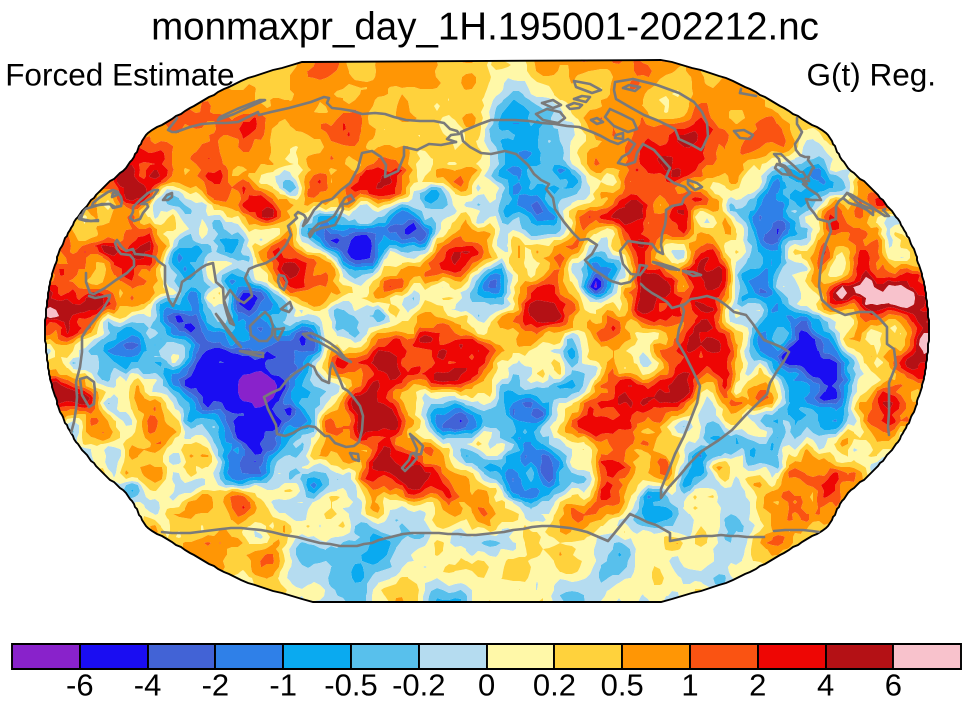 The width and height of the screenshot is (972, 703). Describe the element at coordinates (757, 685) in the screenshot. I see `svg-text: 2` at that location.